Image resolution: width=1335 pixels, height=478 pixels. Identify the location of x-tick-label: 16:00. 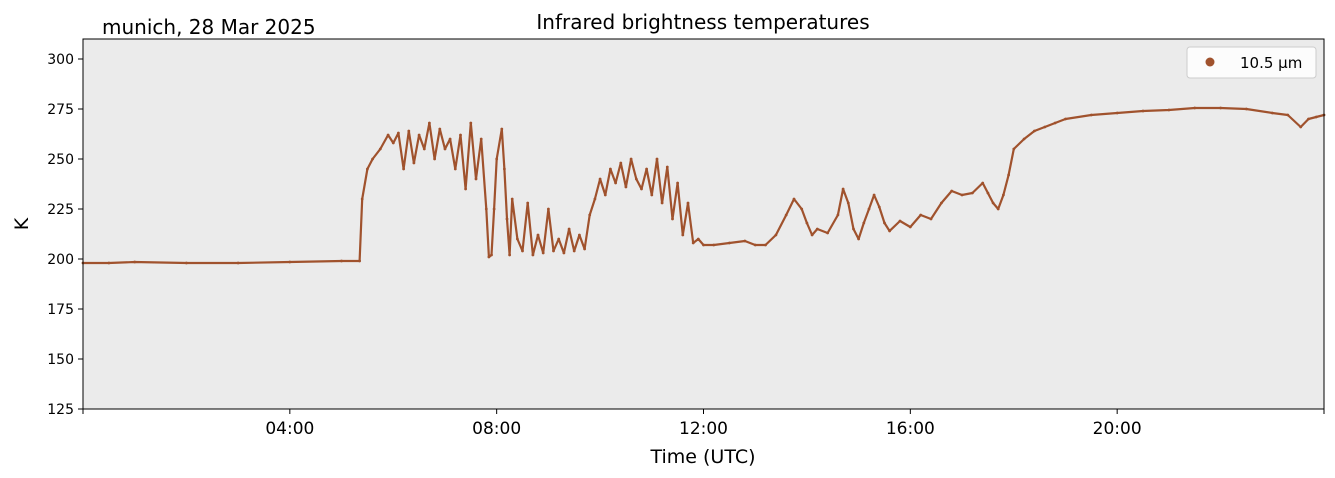
(910, 429).